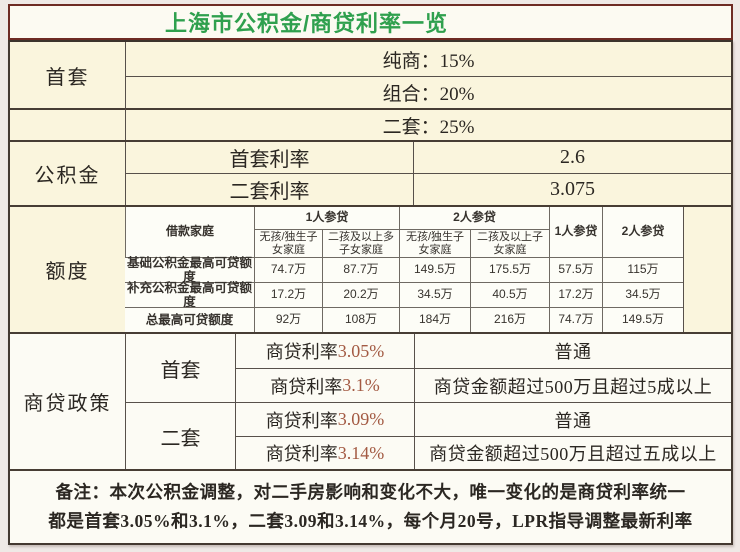 The image size is (740, 552). Describe the element at coordinates (370, 492) in the screenshot. I see `footnote-line-1: 备注：本次公积金调整，对二手房影响和变化不大，唯一变化的是商贷利率统一` at that location.